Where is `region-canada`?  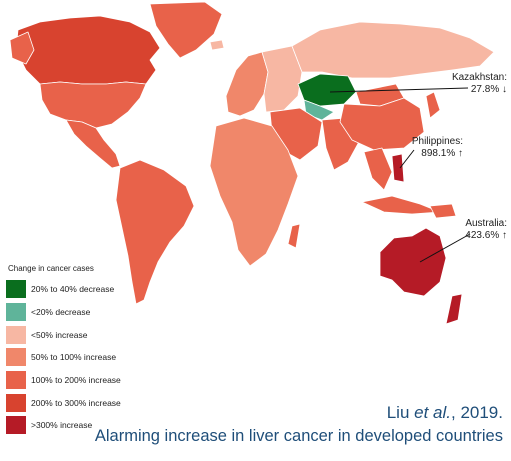
region-canada is located at coordinates (88, 50).